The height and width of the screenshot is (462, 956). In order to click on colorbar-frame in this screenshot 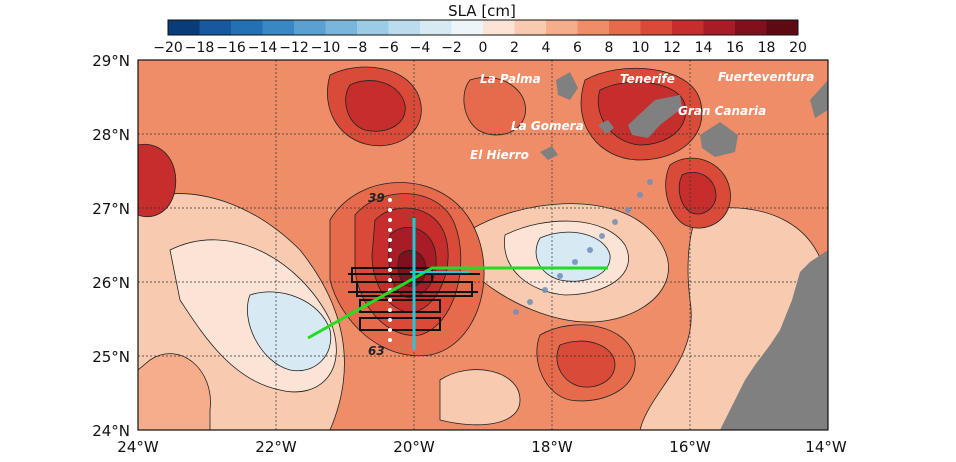, I will do `click(483, 27)`.